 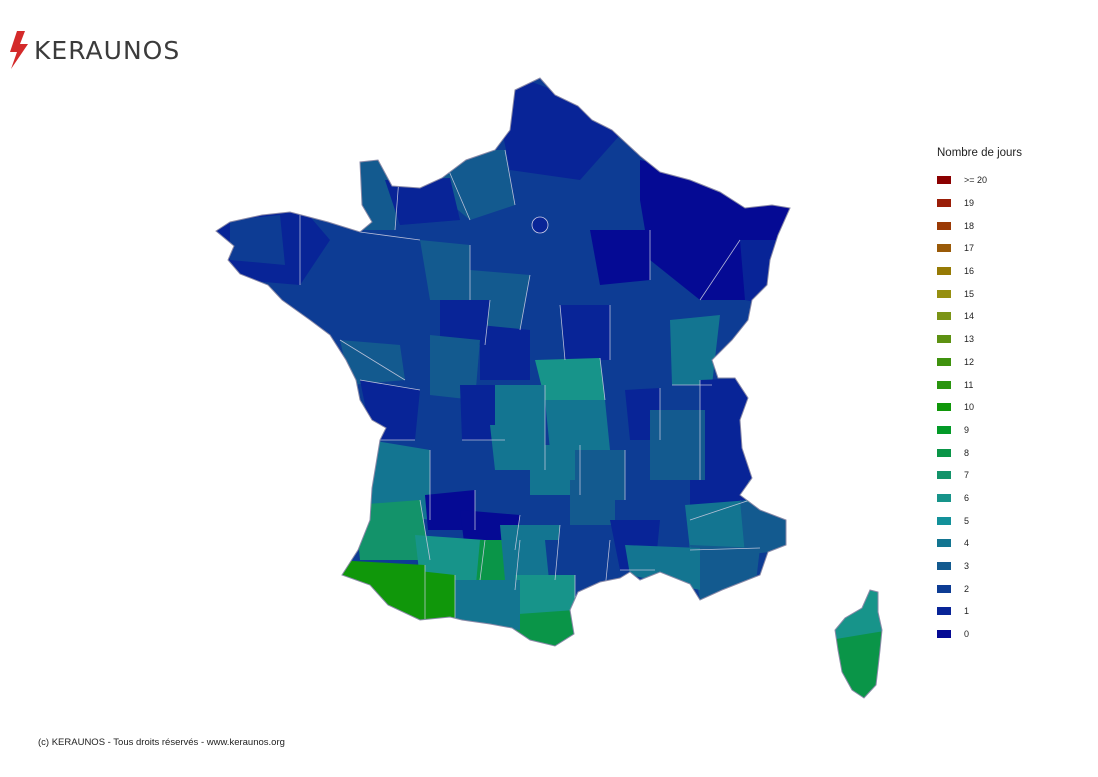 I want to click on legend-item: 9, so click(x=979, y=430).